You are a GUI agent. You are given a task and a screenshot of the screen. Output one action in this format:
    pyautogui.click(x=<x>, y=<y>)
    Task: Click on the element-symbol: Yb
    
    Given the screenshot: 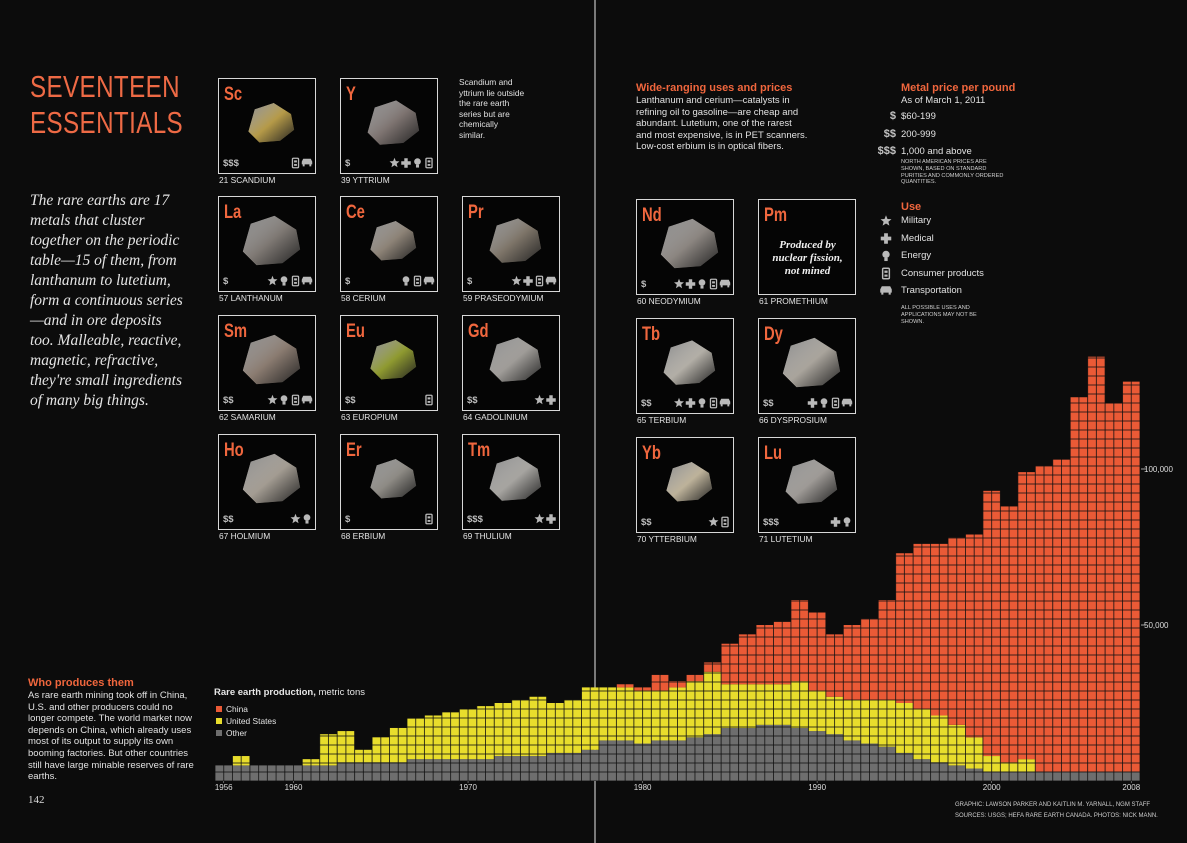 What is the action you would take?
    pyautogui.click(x=651, y=452)
    